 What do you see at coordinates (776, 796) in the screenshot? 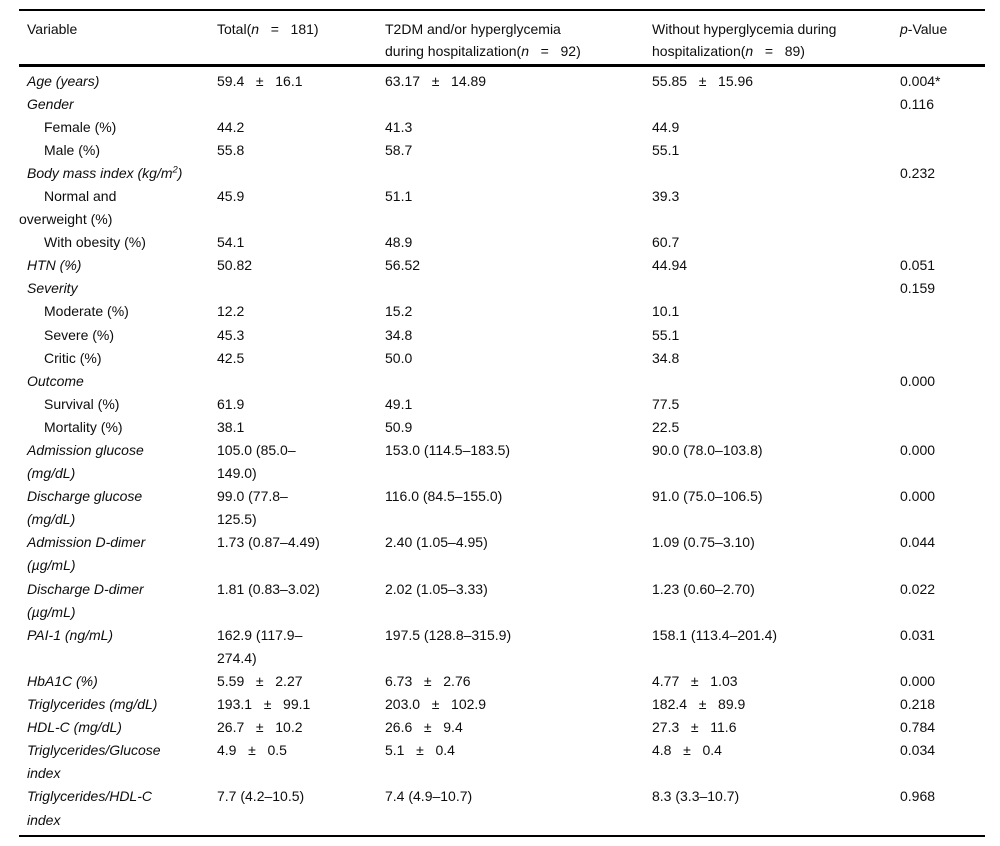
I see `cell-without: 8.3 (3.3–10.7)` at bounding box center [776, 796].